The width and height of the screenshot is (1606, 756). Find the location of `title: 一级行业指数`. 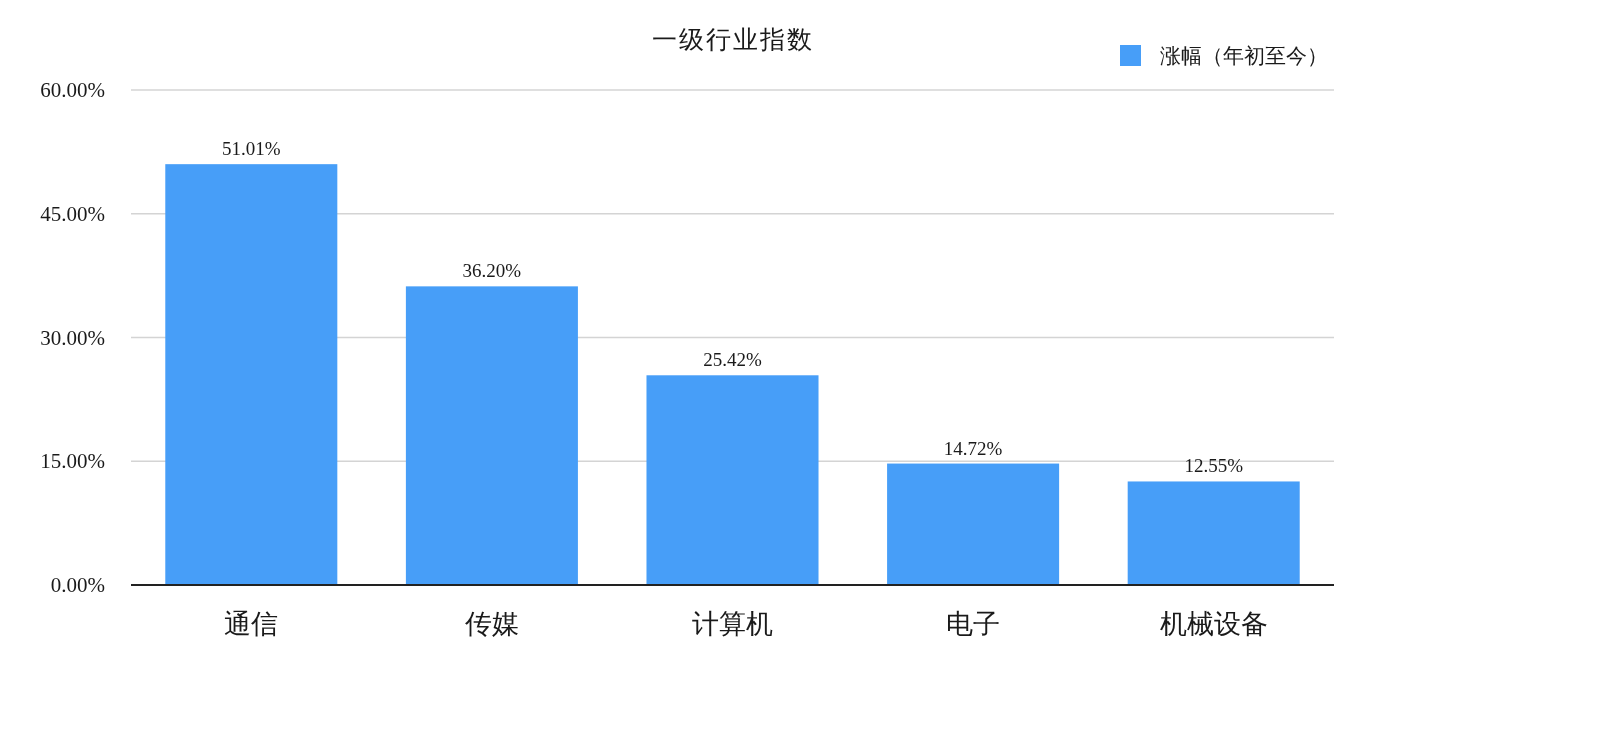

title: 一级行业指数 is located at coordinates (732, 39).